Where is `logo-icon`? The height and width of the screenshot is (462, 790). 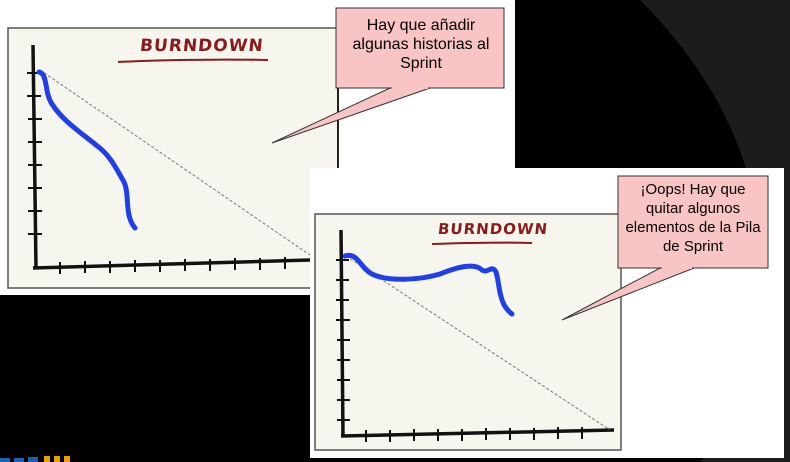
logo-icon is located at coordinates (35, 459).